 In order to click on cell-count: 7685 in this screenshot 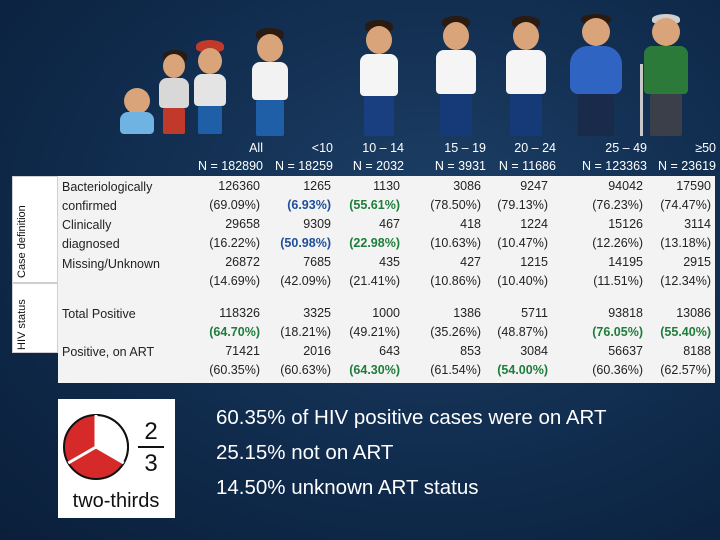, I will do `click(317, 262)`.